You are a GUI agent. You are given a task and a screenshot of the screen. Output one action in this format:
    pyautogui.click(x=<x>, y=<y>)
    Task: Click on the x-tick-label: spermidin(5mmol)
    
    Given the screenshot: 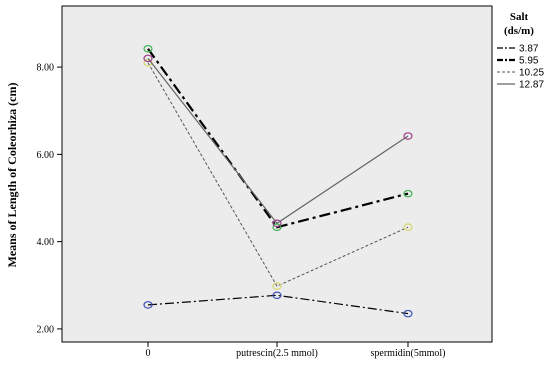 What is the action you would take?
    pyautogui.click(x=408, y=353)
    